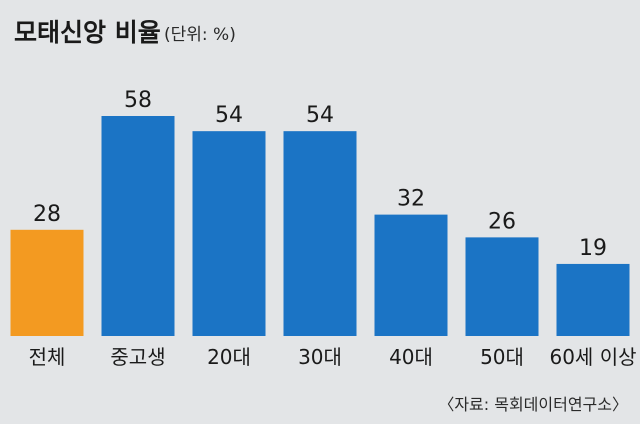 The height and width of the screenshot is (424, 640). Describe the element at coordinates (138, 100) in the screenshot. I see `value-label: 58` at that location.